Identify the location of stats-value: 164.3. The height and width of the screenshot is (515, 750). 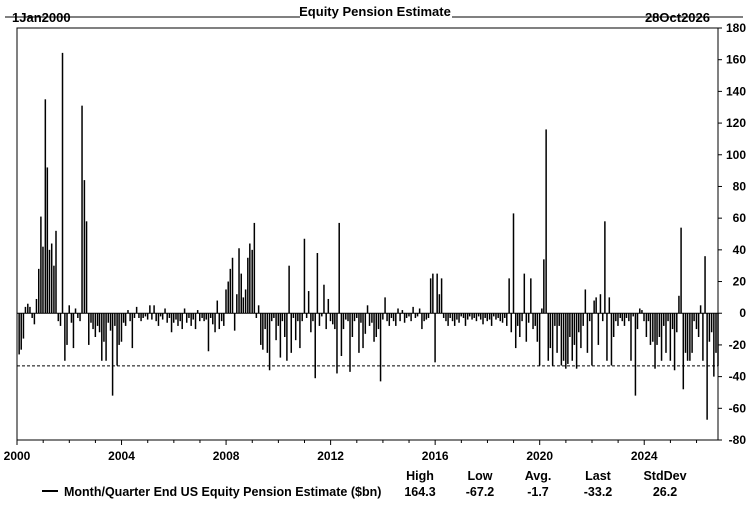
(419, 492).